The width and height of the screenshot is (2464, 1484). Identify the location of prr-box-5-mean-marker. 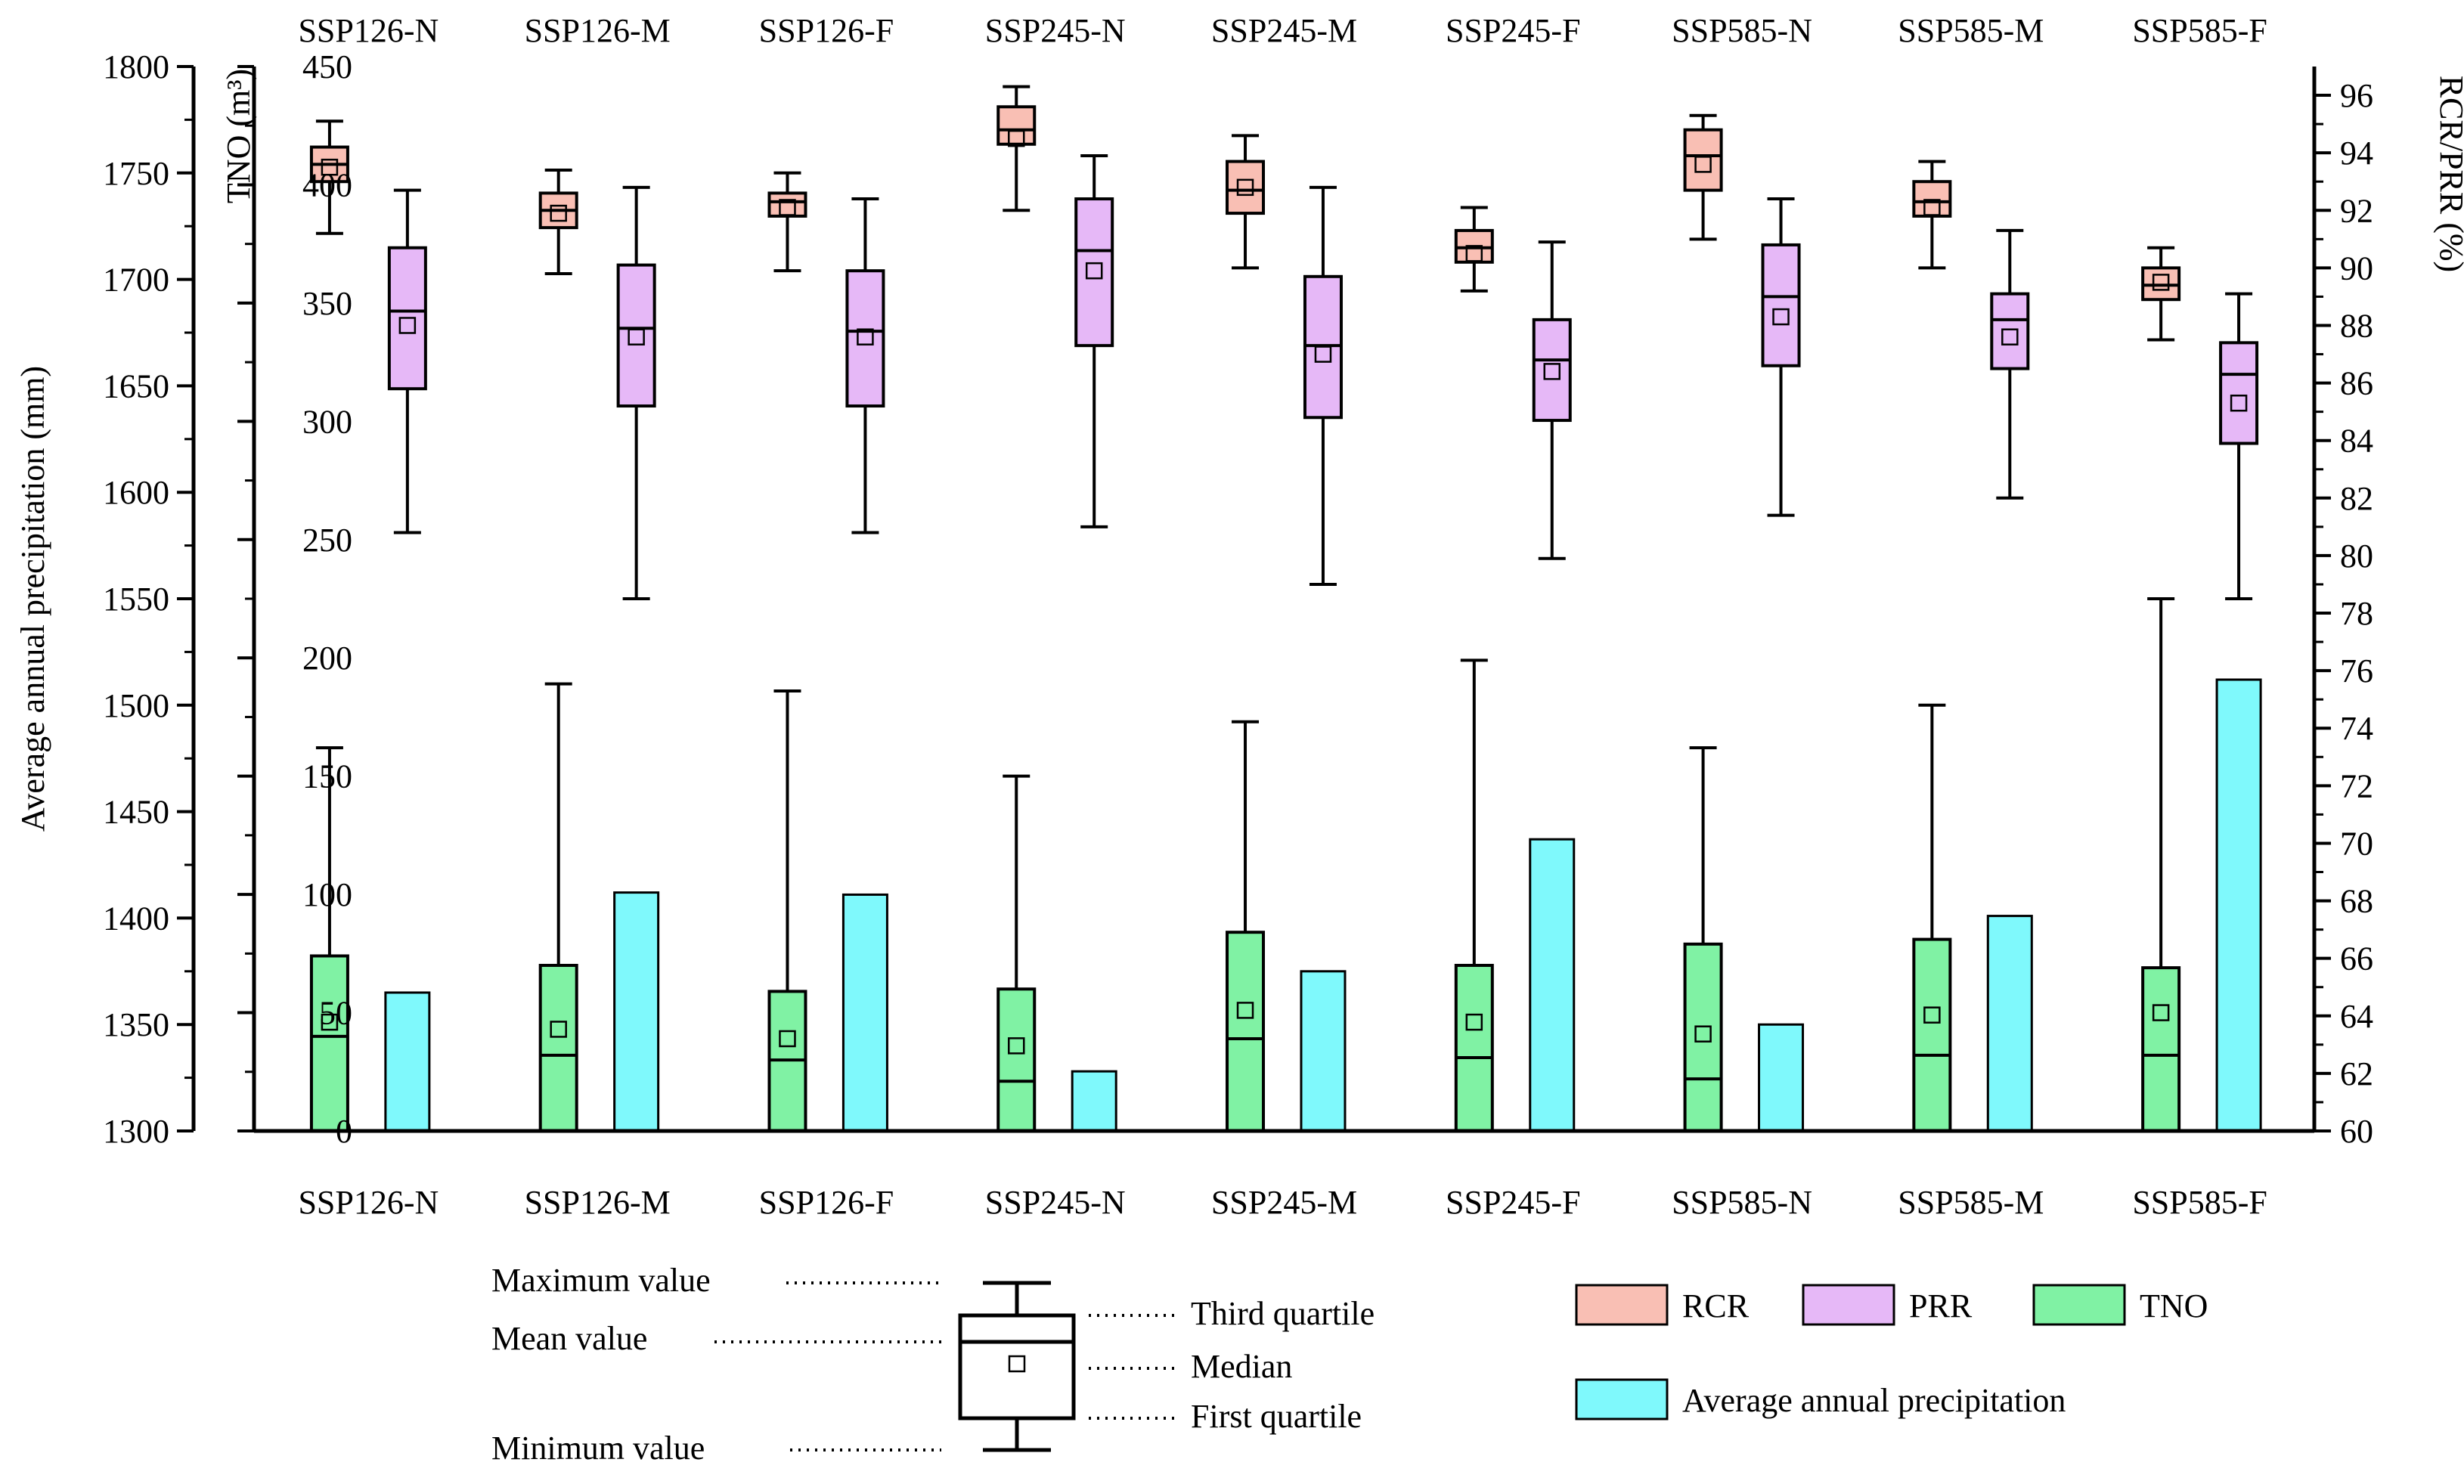
(1552, 371).